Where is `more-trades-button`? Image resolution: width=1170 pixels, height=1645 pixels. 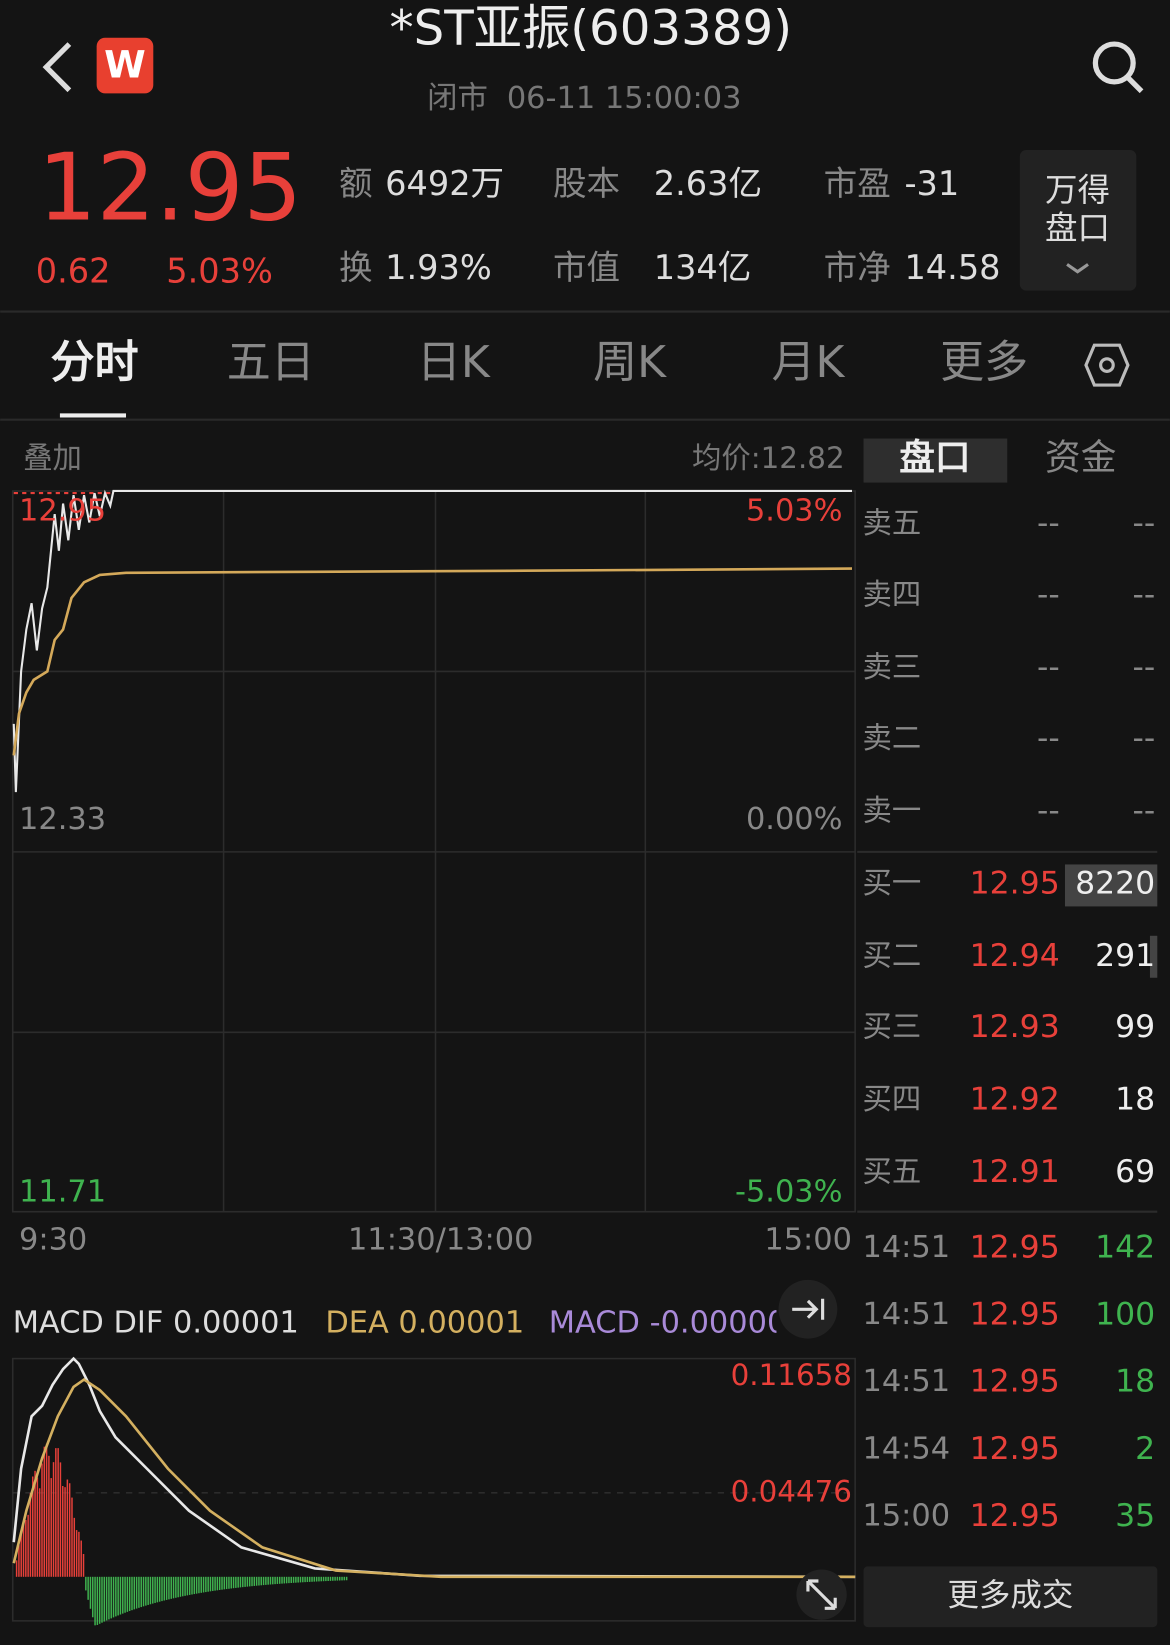
more-trades-button is located at coordinates (1010, 1597).